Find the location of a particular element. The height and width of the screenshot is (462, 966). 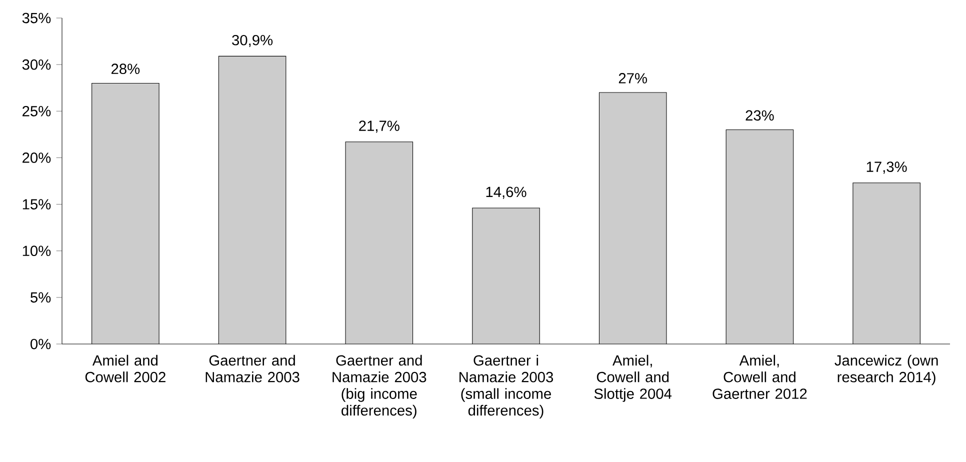

data-label: 14,6% is located at coordinates (506, 192).